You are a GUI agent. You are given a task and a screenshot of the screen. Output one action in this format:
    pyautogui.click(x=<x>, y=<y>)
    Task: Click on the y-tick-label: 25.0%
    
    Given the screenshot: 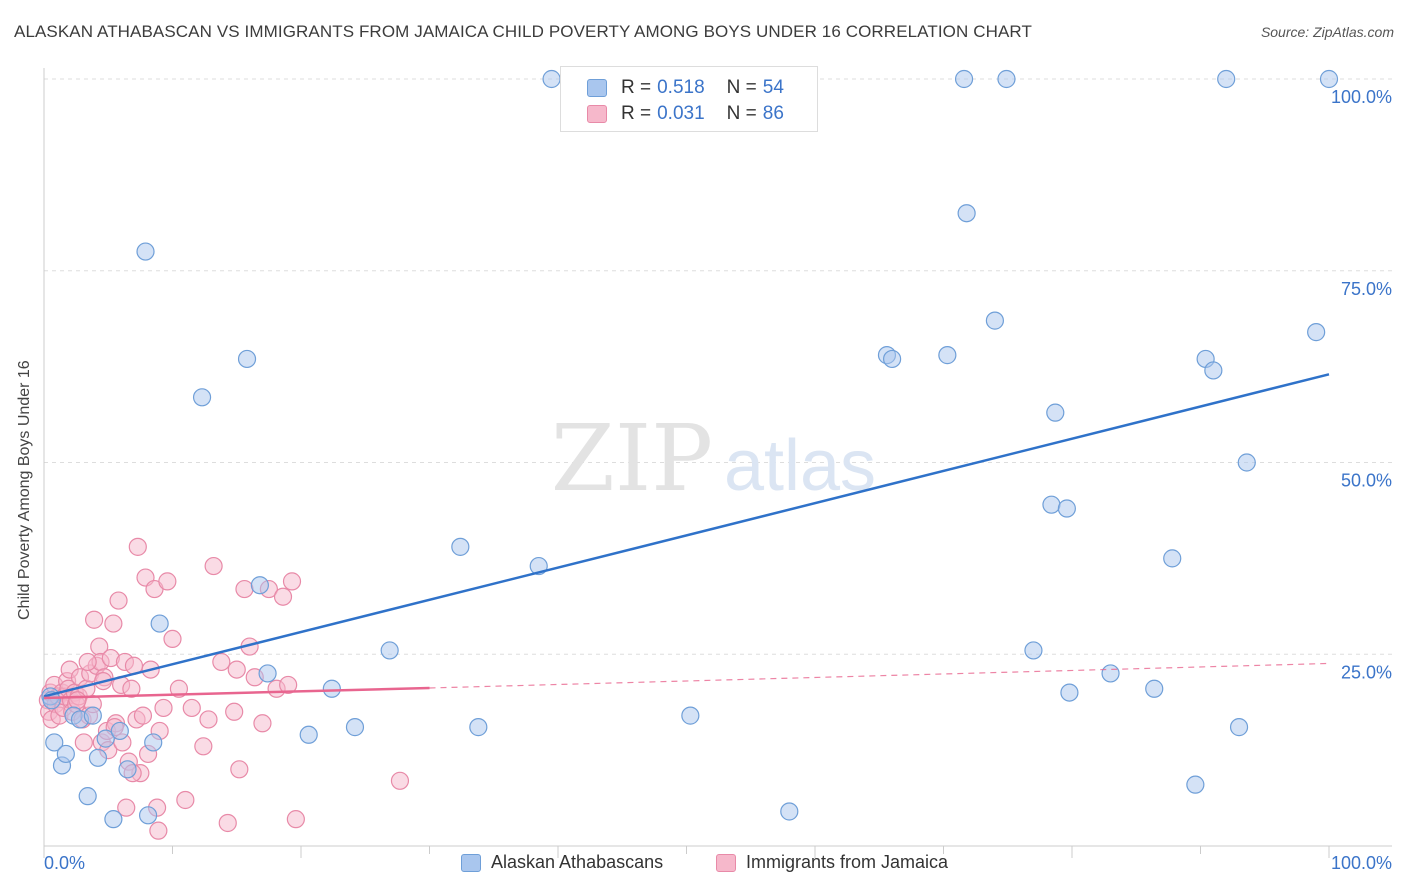 What is the action you would take?
    pyautogui.click(x=1366, y=672)
    